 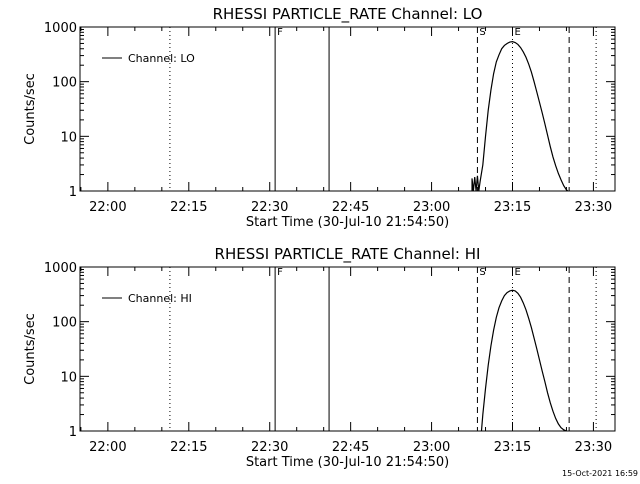 What do you see at coordinates (348, 254) in the screenshot?
I see `chart-title: RHESSI PARTICLE_RATE Channel: HI` at bounding box center [348, 254].